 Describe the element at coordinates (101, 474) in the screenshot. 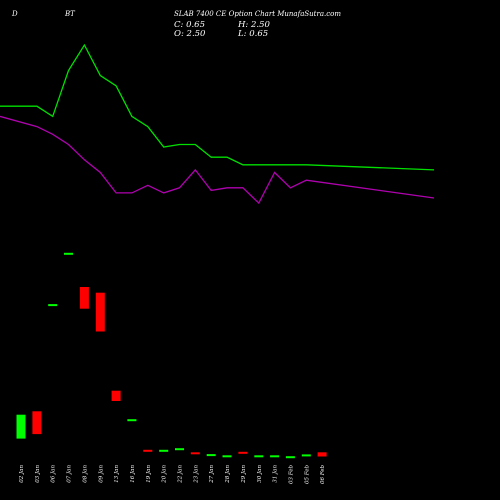

I see `x-tick-label: 09 Jan` at that location.